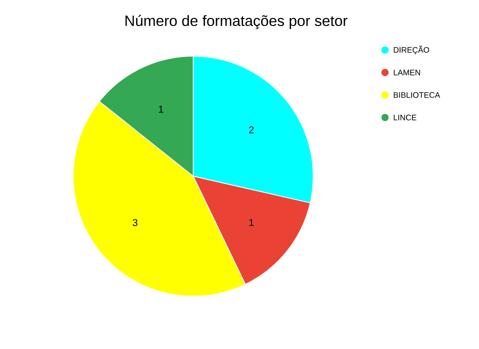  I want to click on data-label: 3, so click(135, 222).